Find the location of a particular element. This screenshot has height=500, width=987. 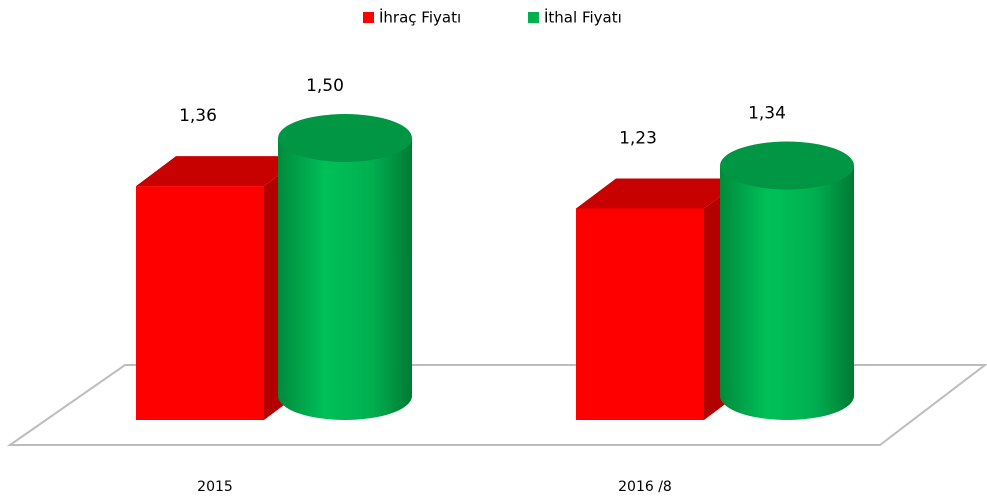

data-label: 1,23 is located at coordinates (638, 138).